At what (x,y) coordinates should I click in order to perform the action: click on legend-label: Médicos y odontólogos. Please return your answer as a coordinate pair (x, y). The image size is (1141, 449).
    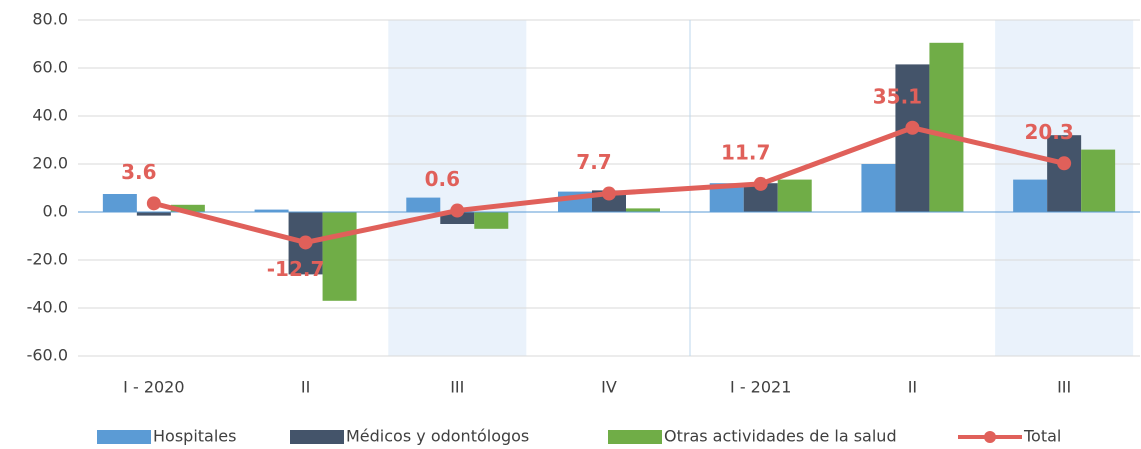
    Looking at the image, I should click on (437, 436).